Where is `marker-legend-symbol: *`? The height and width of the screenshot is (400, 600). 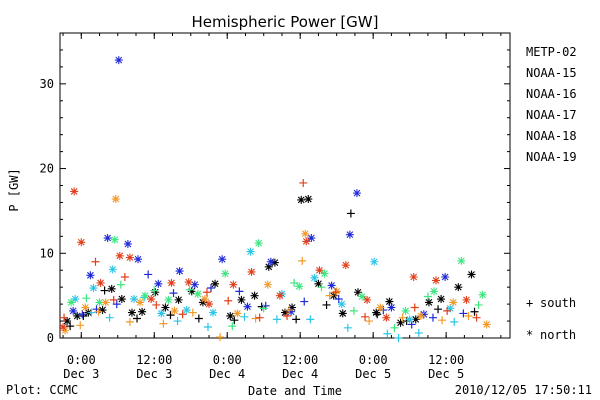
marker-legend-symbol: * is located at coordinates (529, 335).